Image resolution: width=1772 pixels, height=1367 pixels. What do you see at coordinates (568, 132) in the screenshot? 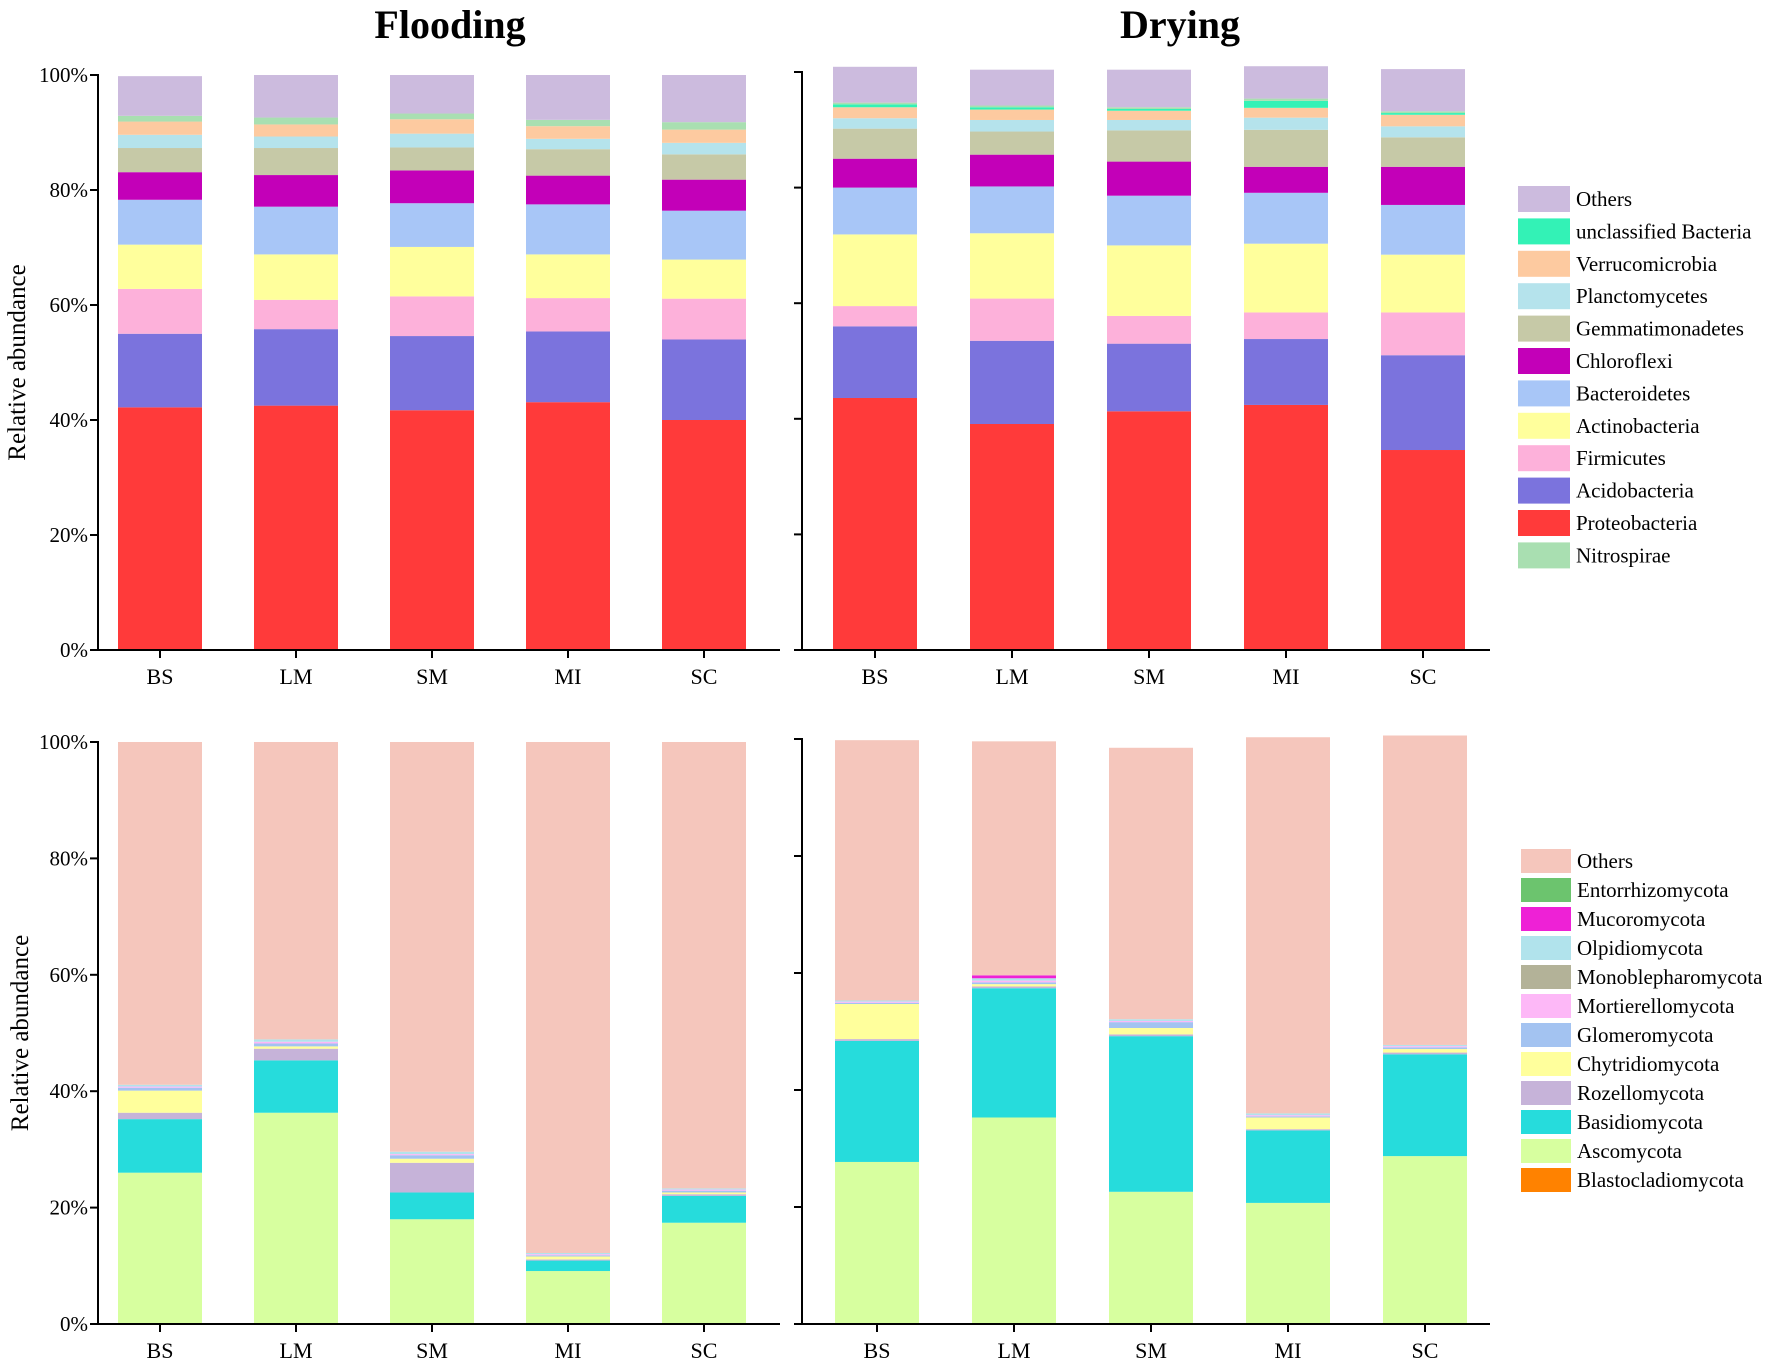
I see `bar-verrucomicrobia-mi` at bounding box center [568, 132].